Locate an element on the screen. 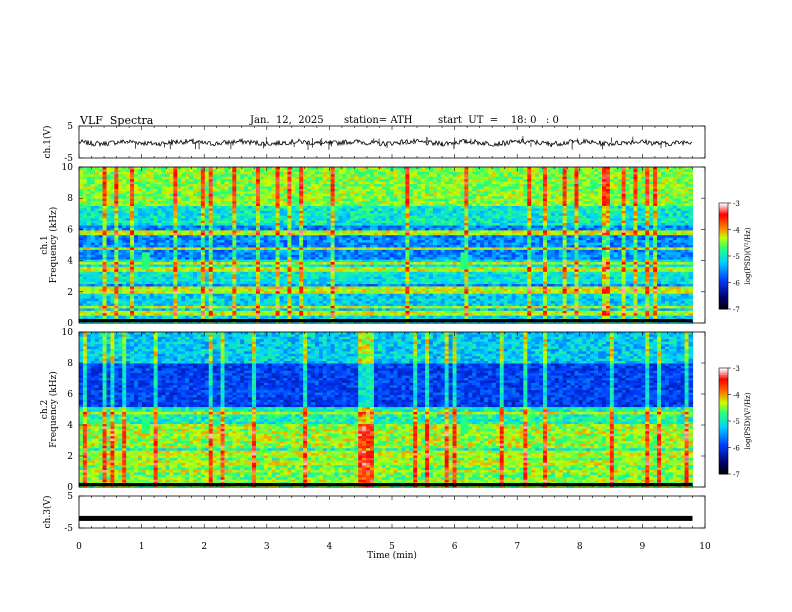  ch1-waveform-ytick-label: 5 is located at coordinates (70, 127).